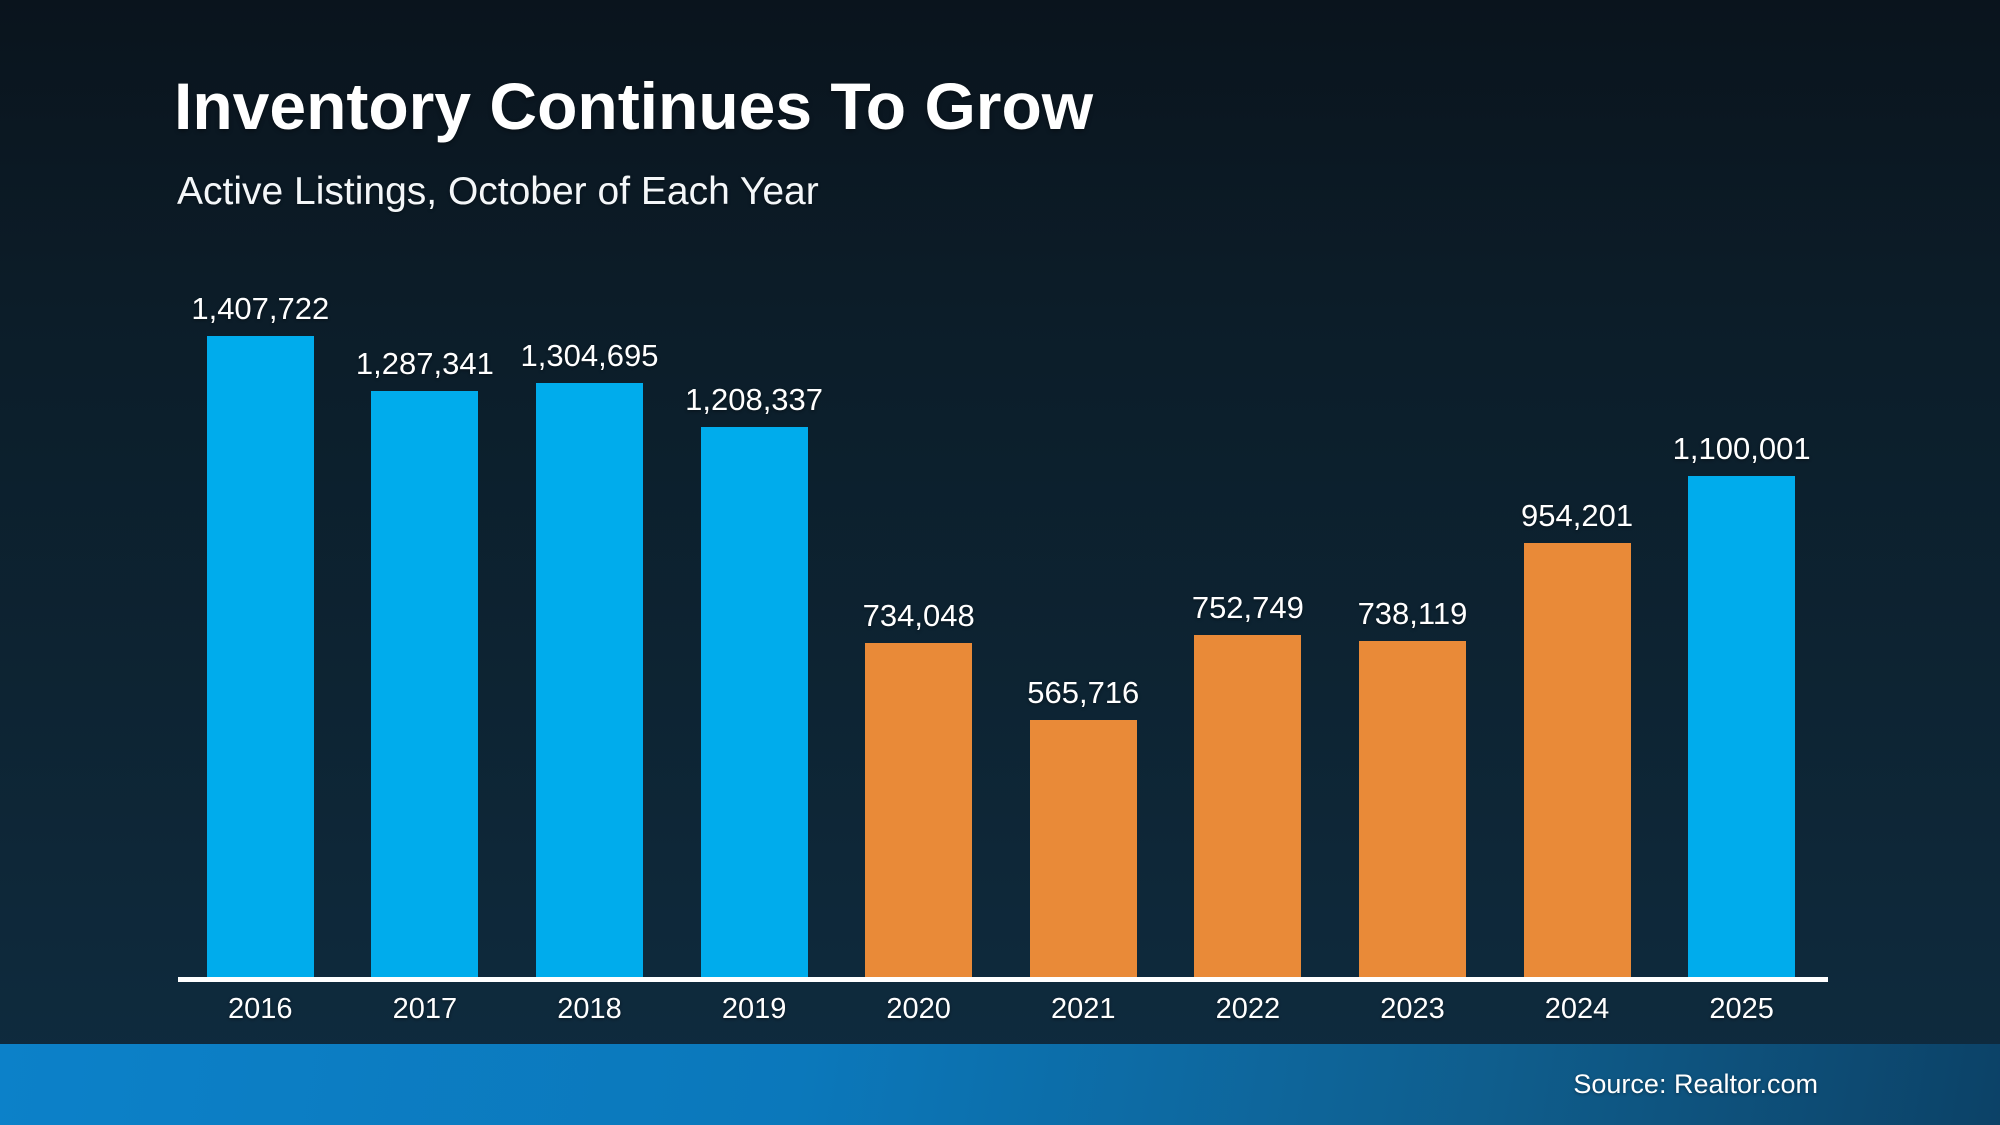 The image size is (2000, 1125). What do you see at coordinates (260, 308) in the screenshot?
I see `bar-value-label-2016: 1,407,722` at bounding box center [260, 308].